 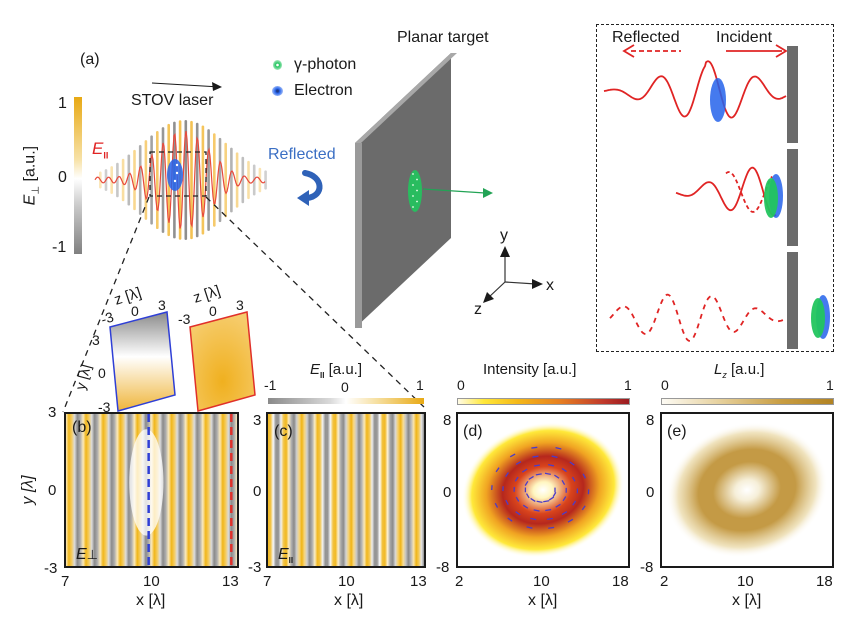 I want to click on electron-cluster, so click(x=175, y=175).